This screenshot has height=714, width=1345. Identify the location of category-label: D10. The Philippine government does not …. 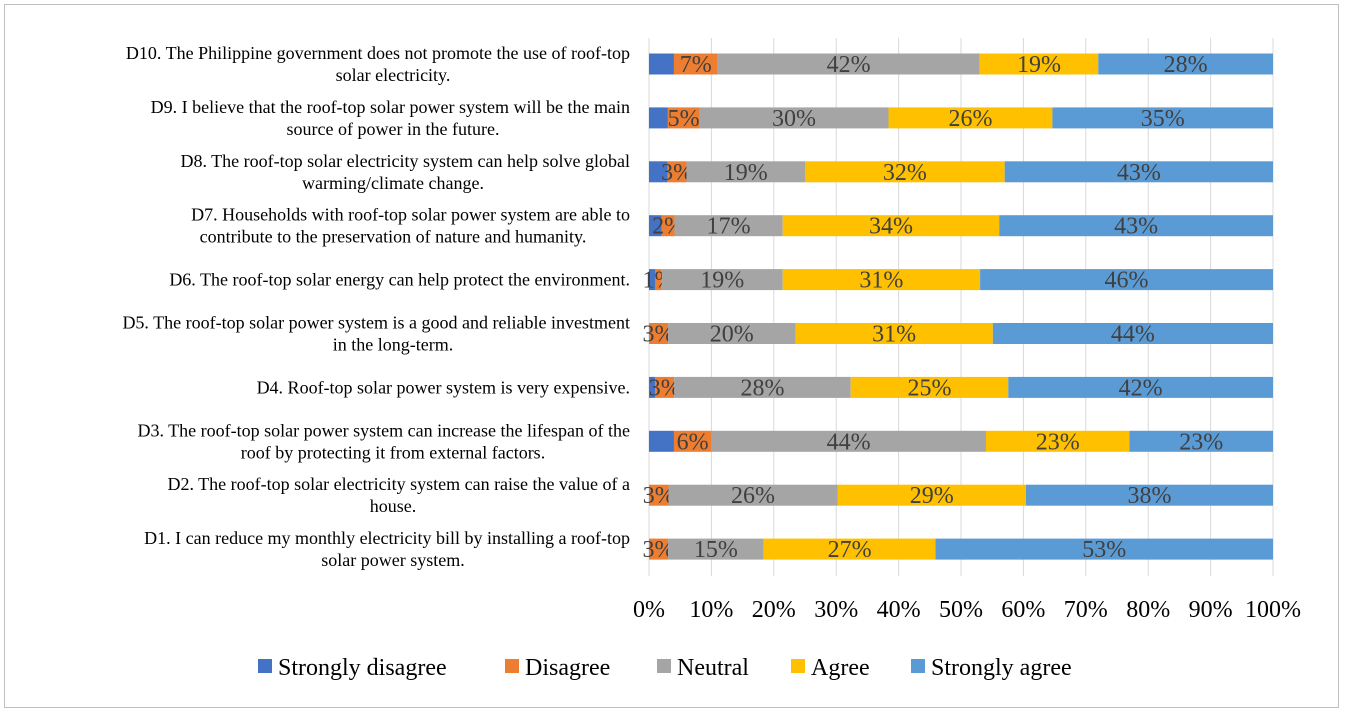
(378, 53).